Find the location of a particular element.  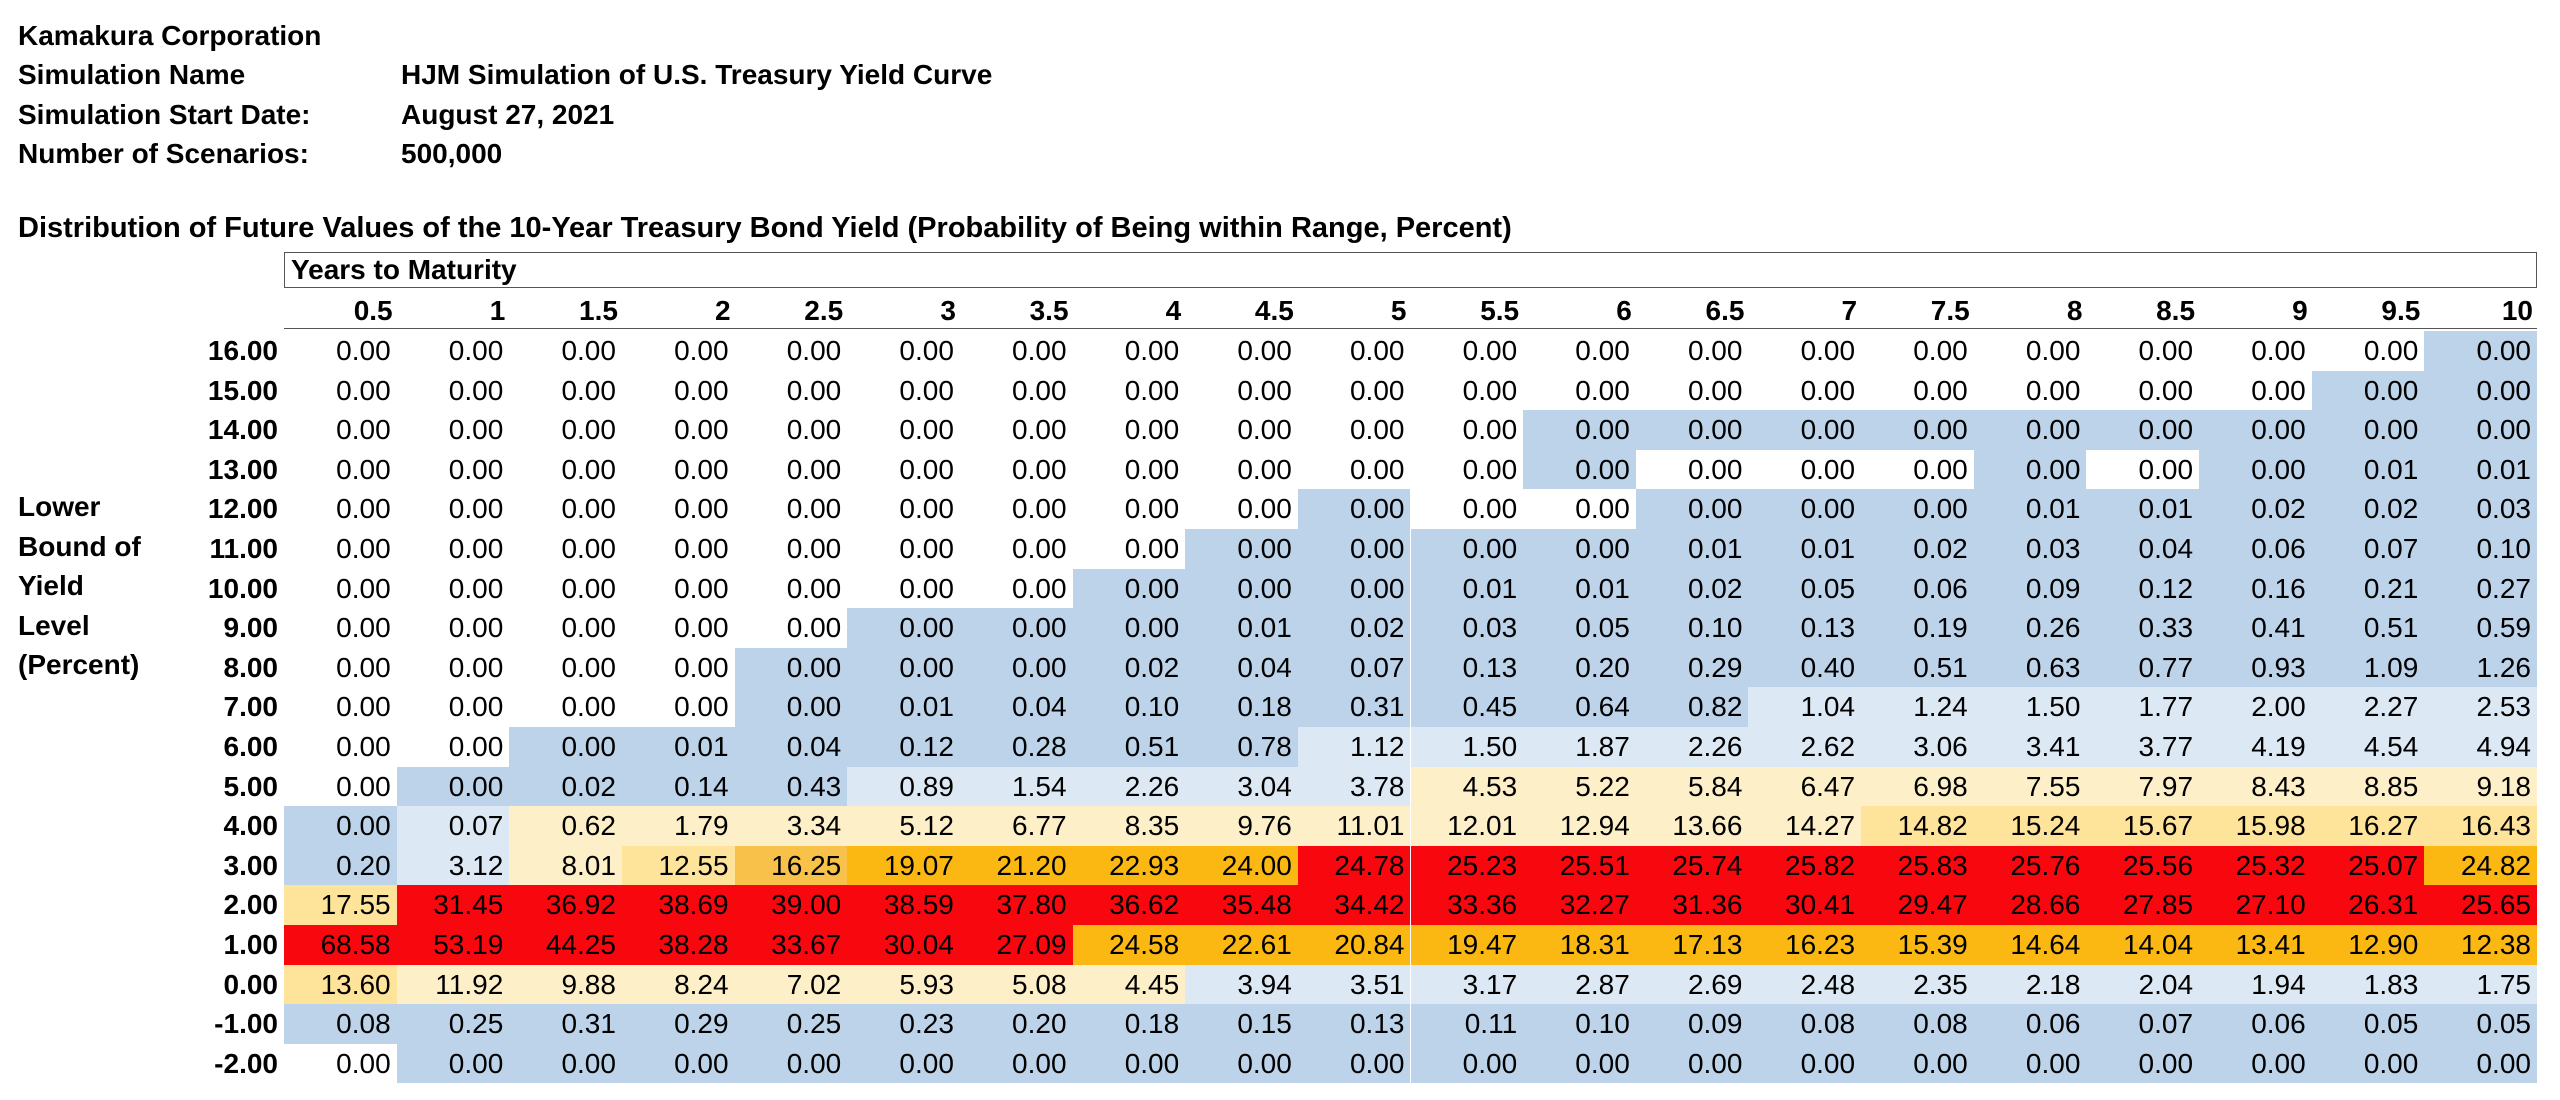

table-cell: 0.51 is located at coordinates (1917, 667).